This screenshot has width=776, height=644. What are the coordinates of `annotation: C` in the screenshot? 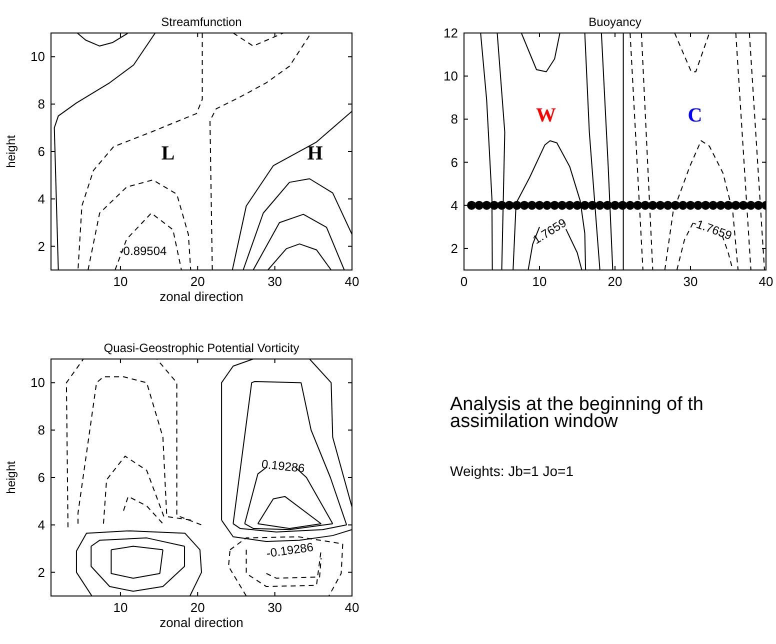 It's located at (695, 115).